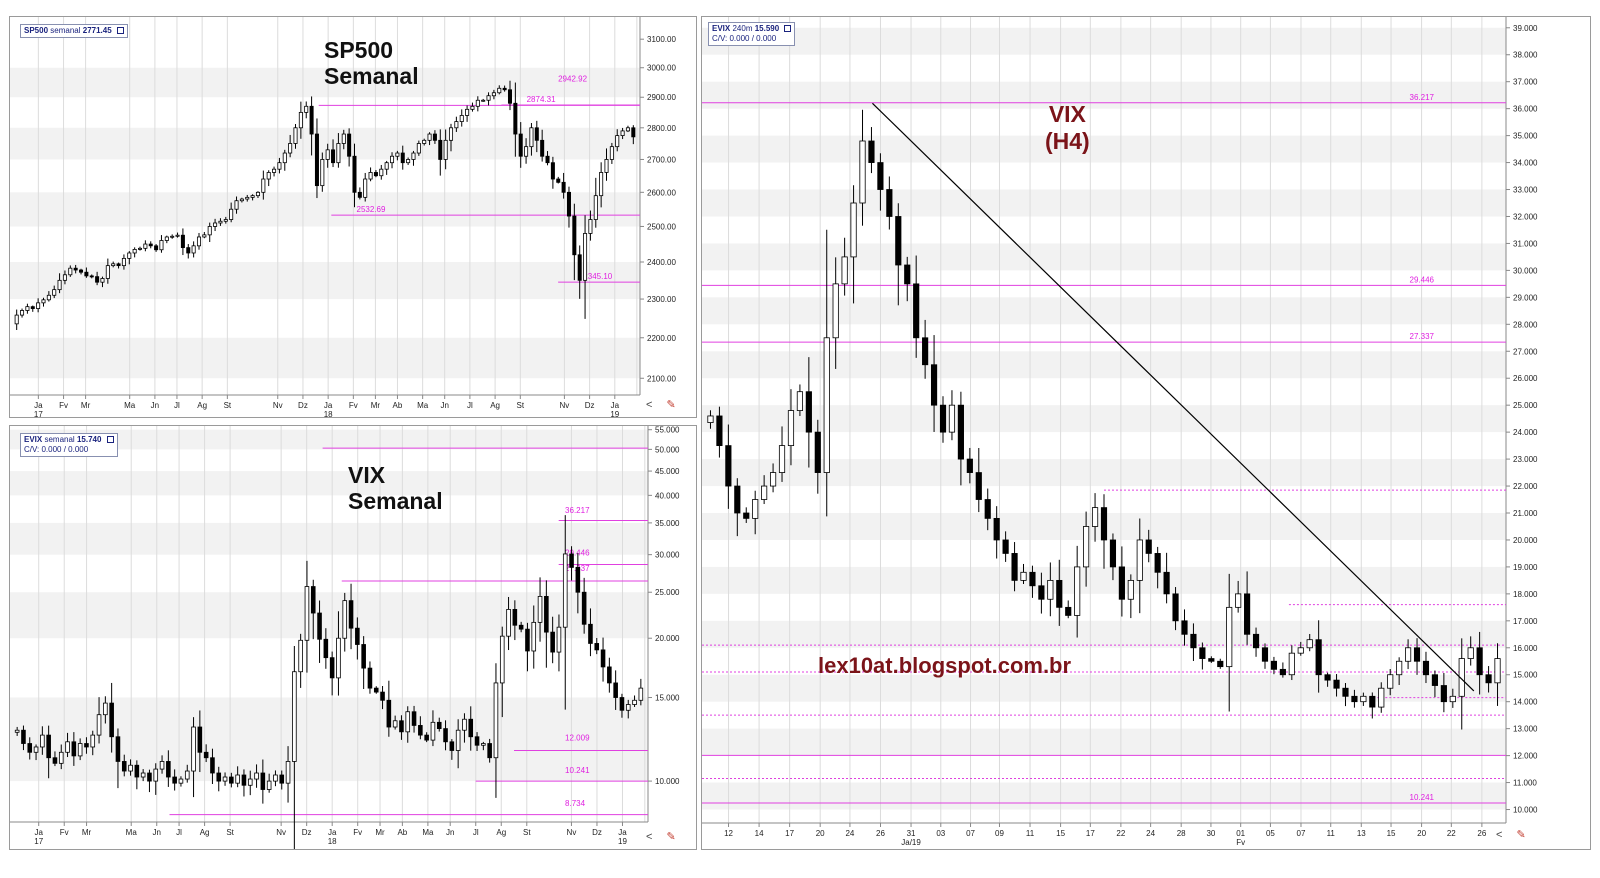  I want to click on vix-h4-legend: EVIX 240m 15.590 C/V: 0.000 / 0.000, so click(752, 34).